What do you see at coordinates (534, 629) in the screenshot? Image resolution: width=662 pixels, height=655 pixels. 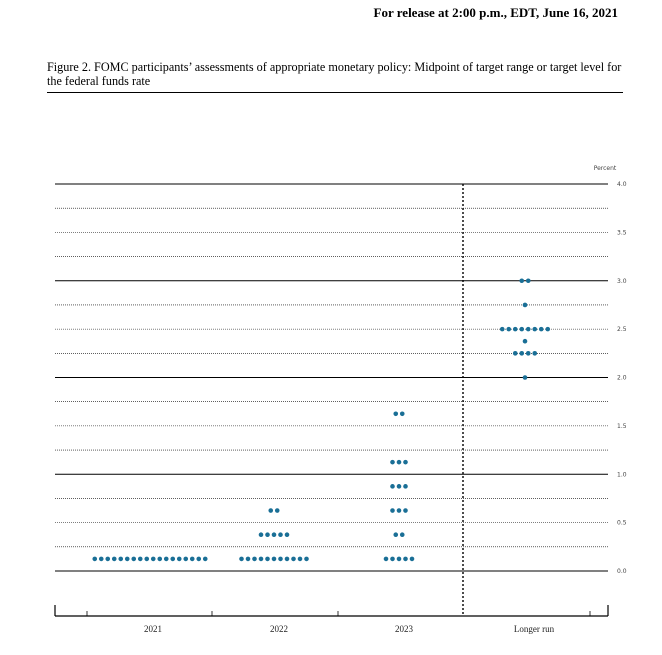 I see `x-category-label: Longer run` at bounding box center [534, 629].